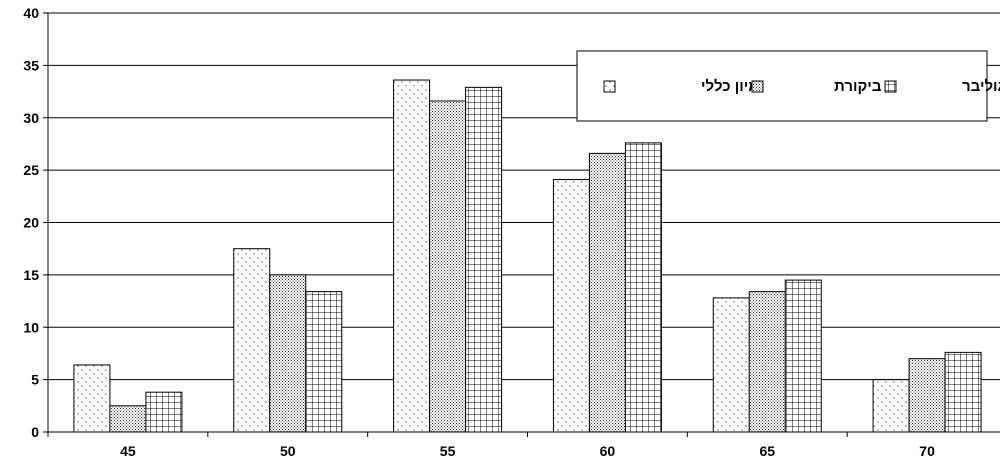 The width and height of the screenshot is (1000, 472). Describe the element at coordinates (858, 86) in the screenshot. I see `legend-label: ביקורת` at that location.